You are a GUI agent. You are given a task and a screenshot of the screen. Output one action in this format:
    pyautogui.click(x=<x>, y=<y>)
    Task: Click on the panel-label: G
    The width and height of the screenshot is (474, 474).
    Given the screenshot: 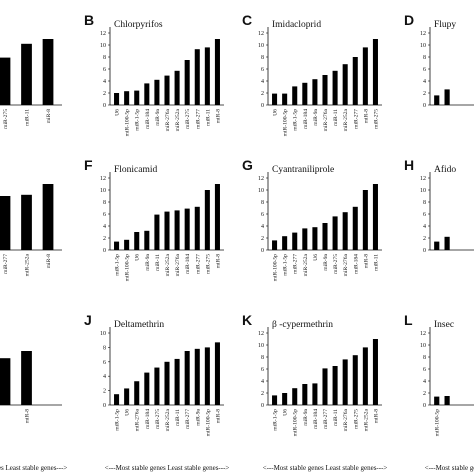 What is the action you would take?
    pyautogui.click(x=247, y=165)
    